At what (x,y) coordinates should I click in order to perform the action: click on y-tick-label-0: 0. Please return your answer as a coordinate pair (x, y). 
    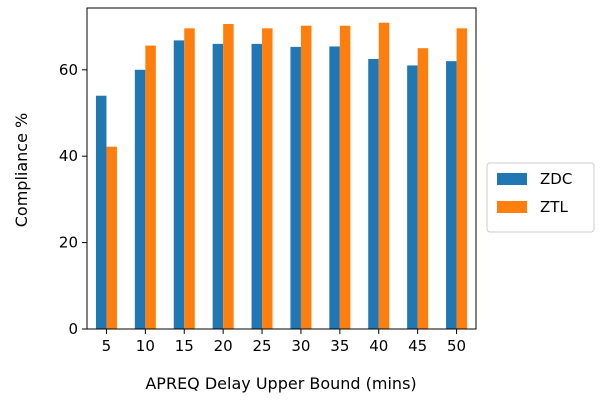
    Looking at the image, I should click on (73, 329).